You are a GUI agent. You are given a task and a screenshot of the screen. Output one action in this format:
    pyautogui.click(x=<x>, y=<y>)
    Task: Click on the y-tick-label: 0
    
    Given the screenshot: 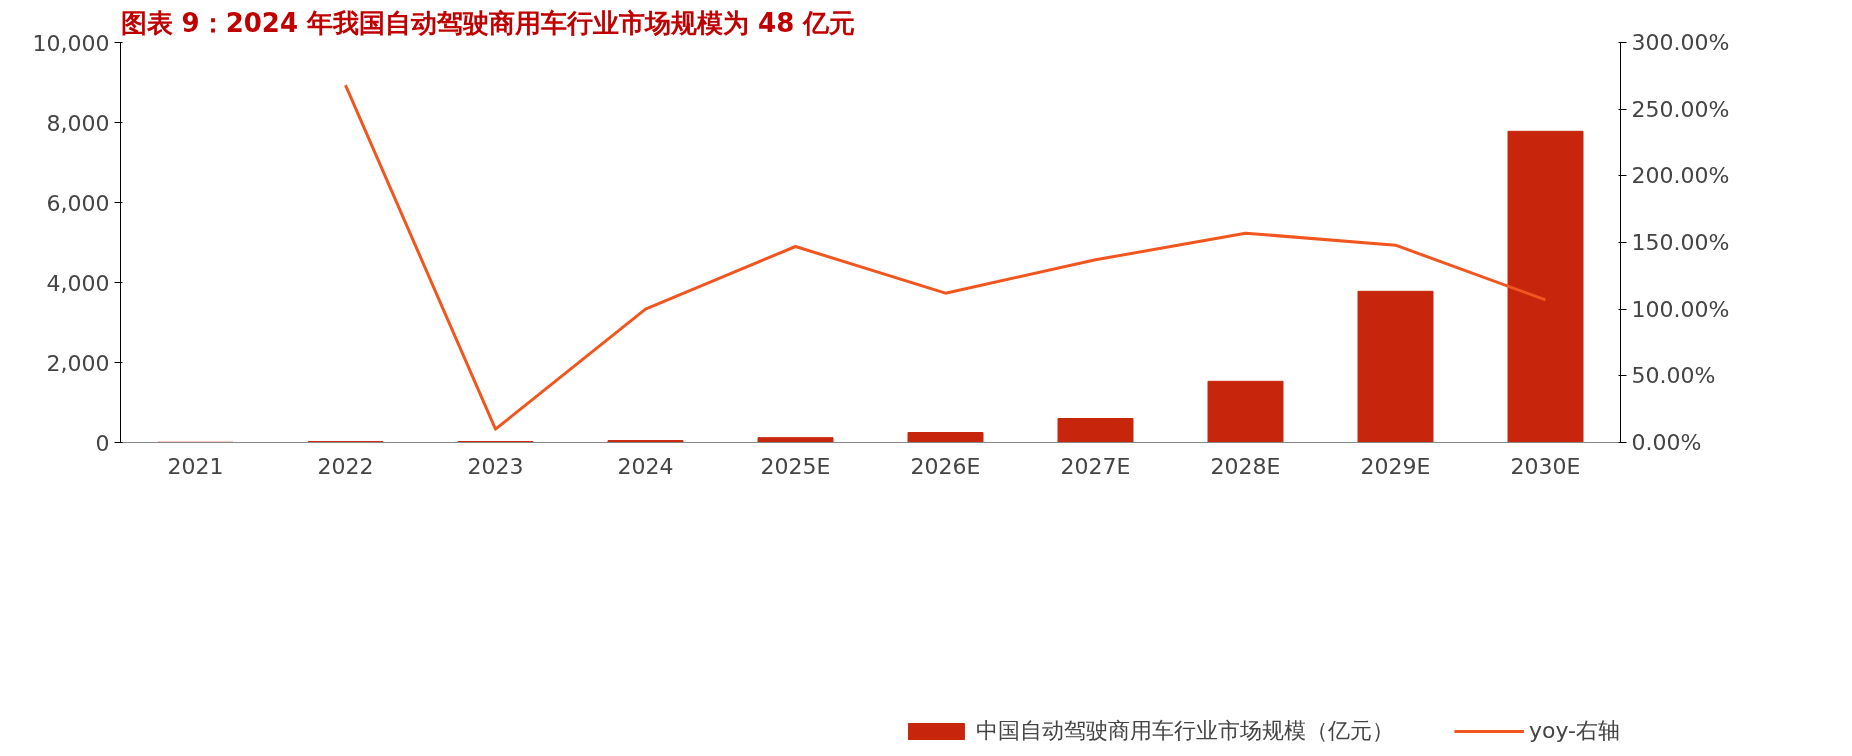 What is the action you would take?
    pyautogui.click(x=102, y=443)
    